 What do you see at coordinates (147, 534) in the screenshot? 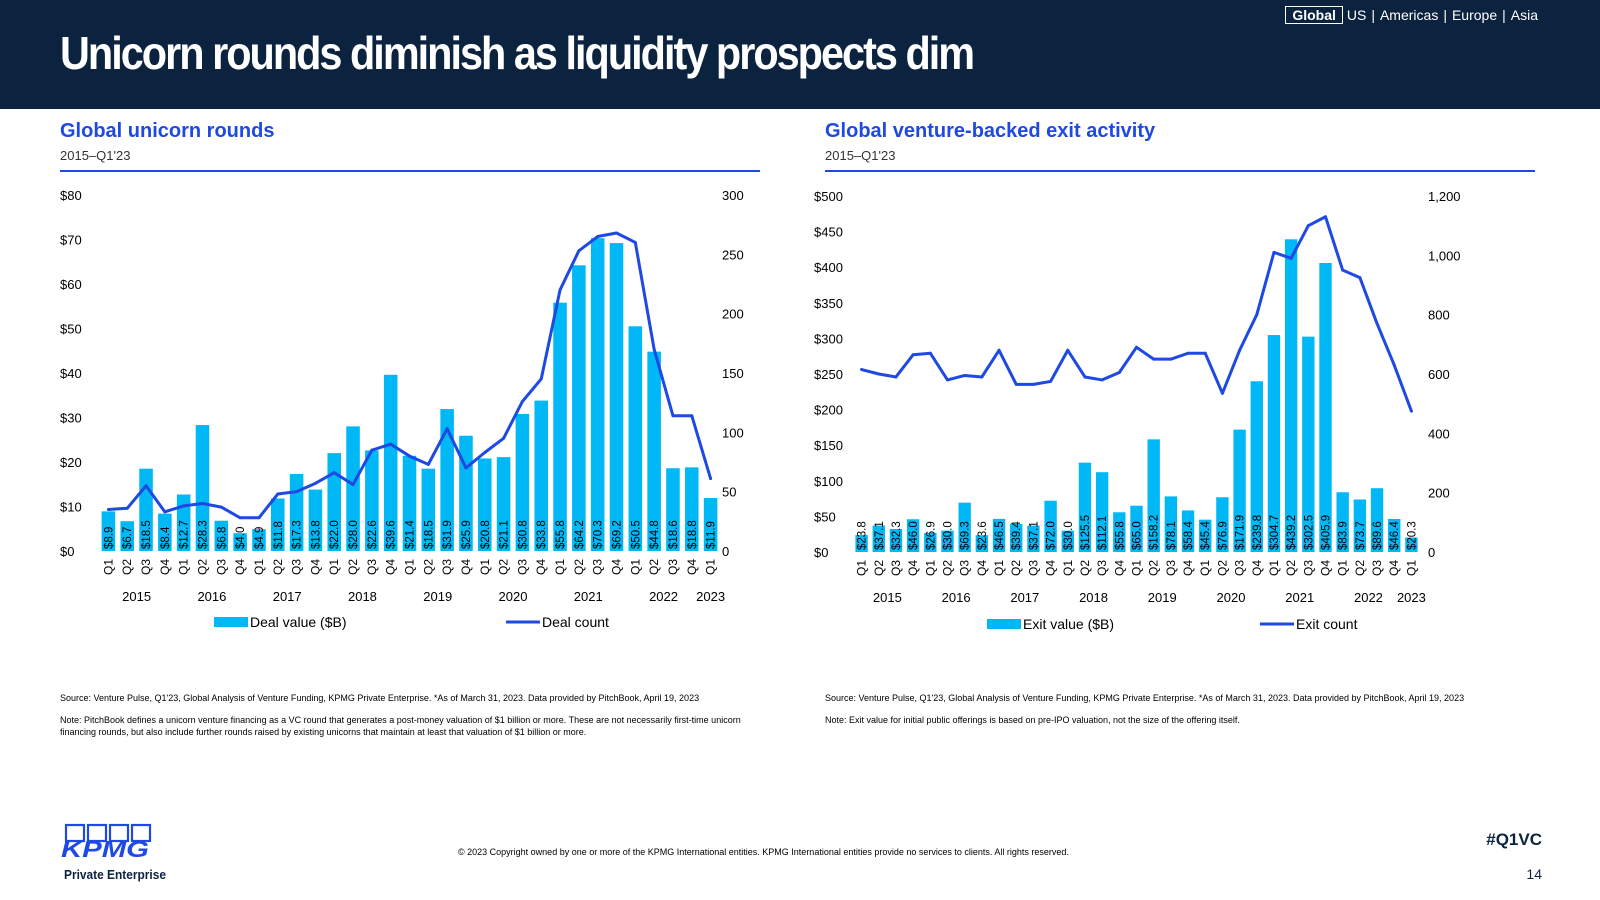
I see `bar-value-label: $18.5` at bounding box center [147, 534].